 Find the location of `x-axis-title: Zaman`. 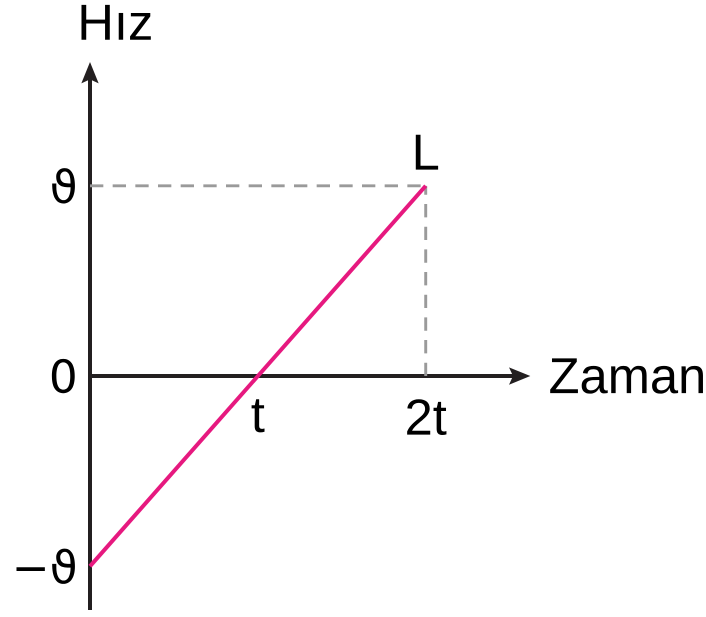

x-axis-title: Zaman is located at coordinates (626, 376).